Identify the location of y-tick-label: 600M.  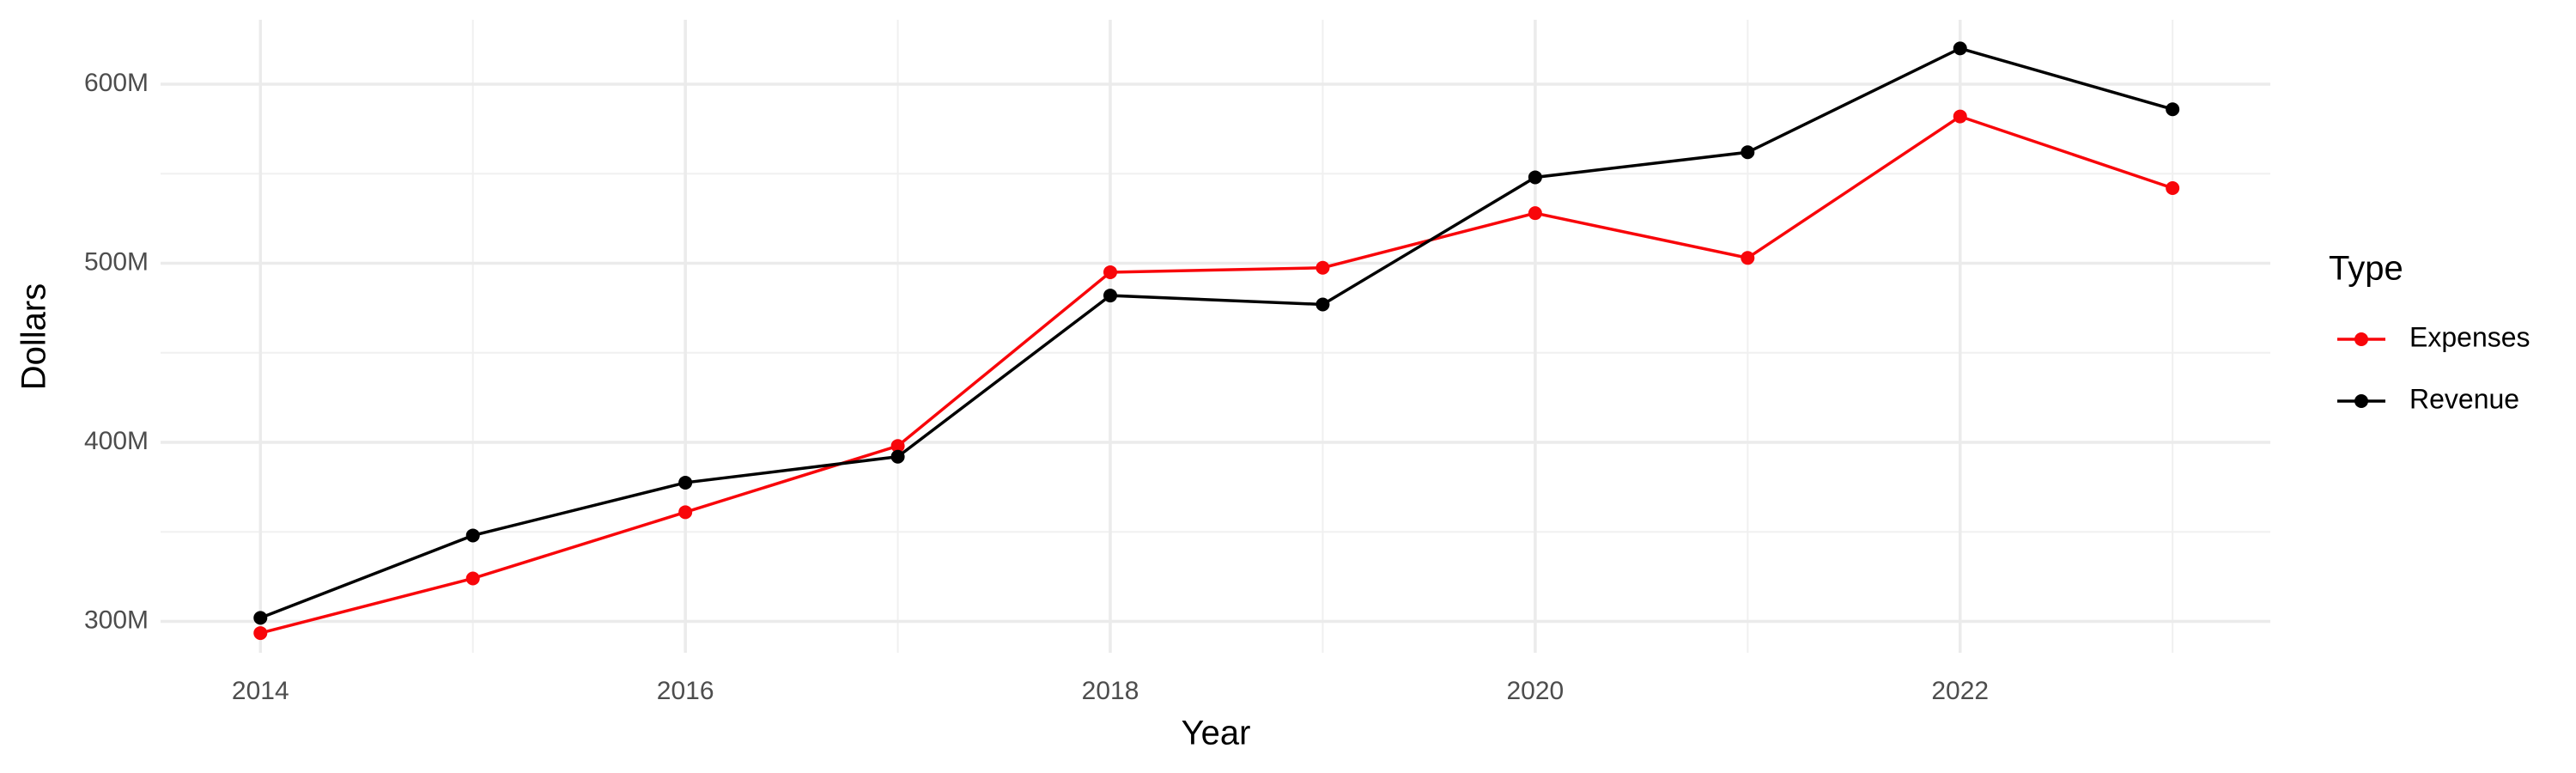
(117, 83).